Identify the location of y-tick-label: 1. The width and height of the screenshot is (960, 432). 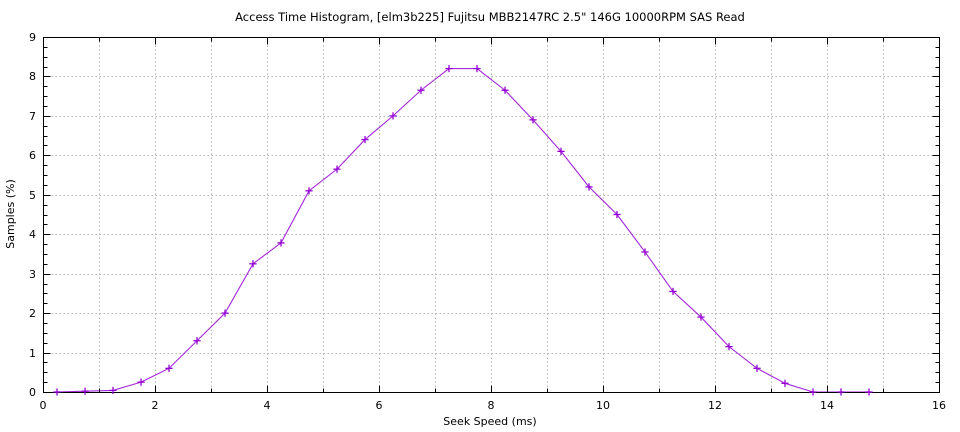
(32, 353).